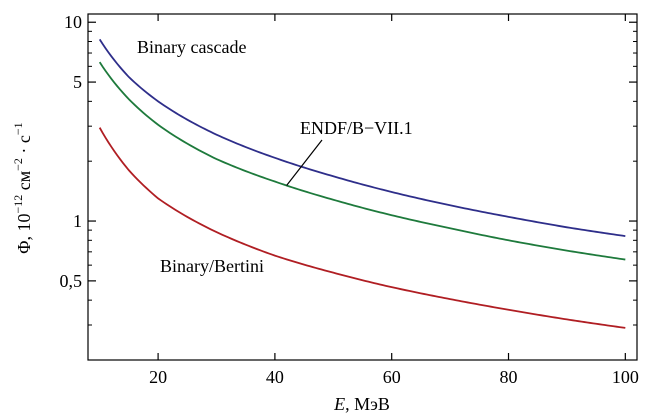 The height and width of the screenshot is (417, 646). What do you see at coordinates (356, 128) in the screenshot?
I see `annotation-endf: ENDF/B−VII.1` at bounding box center [356, 128].